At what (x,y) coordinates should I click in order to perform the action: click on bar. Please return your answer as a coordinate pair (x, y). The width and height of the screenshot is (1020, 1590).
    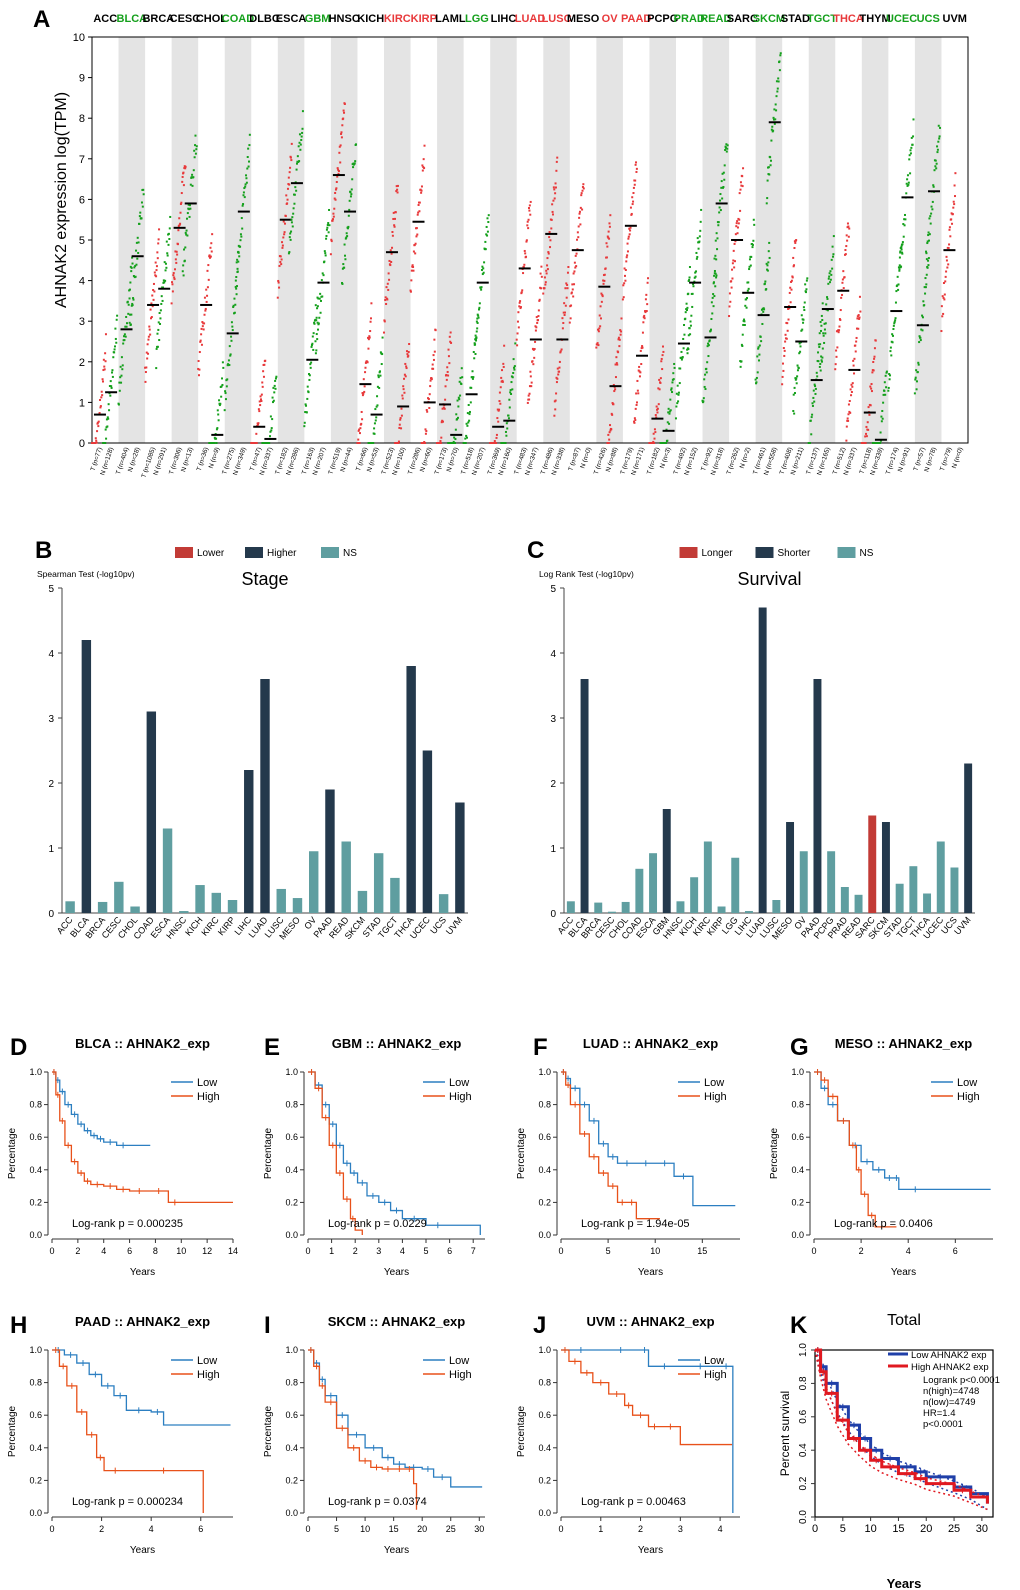
    Looking at the image, I should click on (427, 831).